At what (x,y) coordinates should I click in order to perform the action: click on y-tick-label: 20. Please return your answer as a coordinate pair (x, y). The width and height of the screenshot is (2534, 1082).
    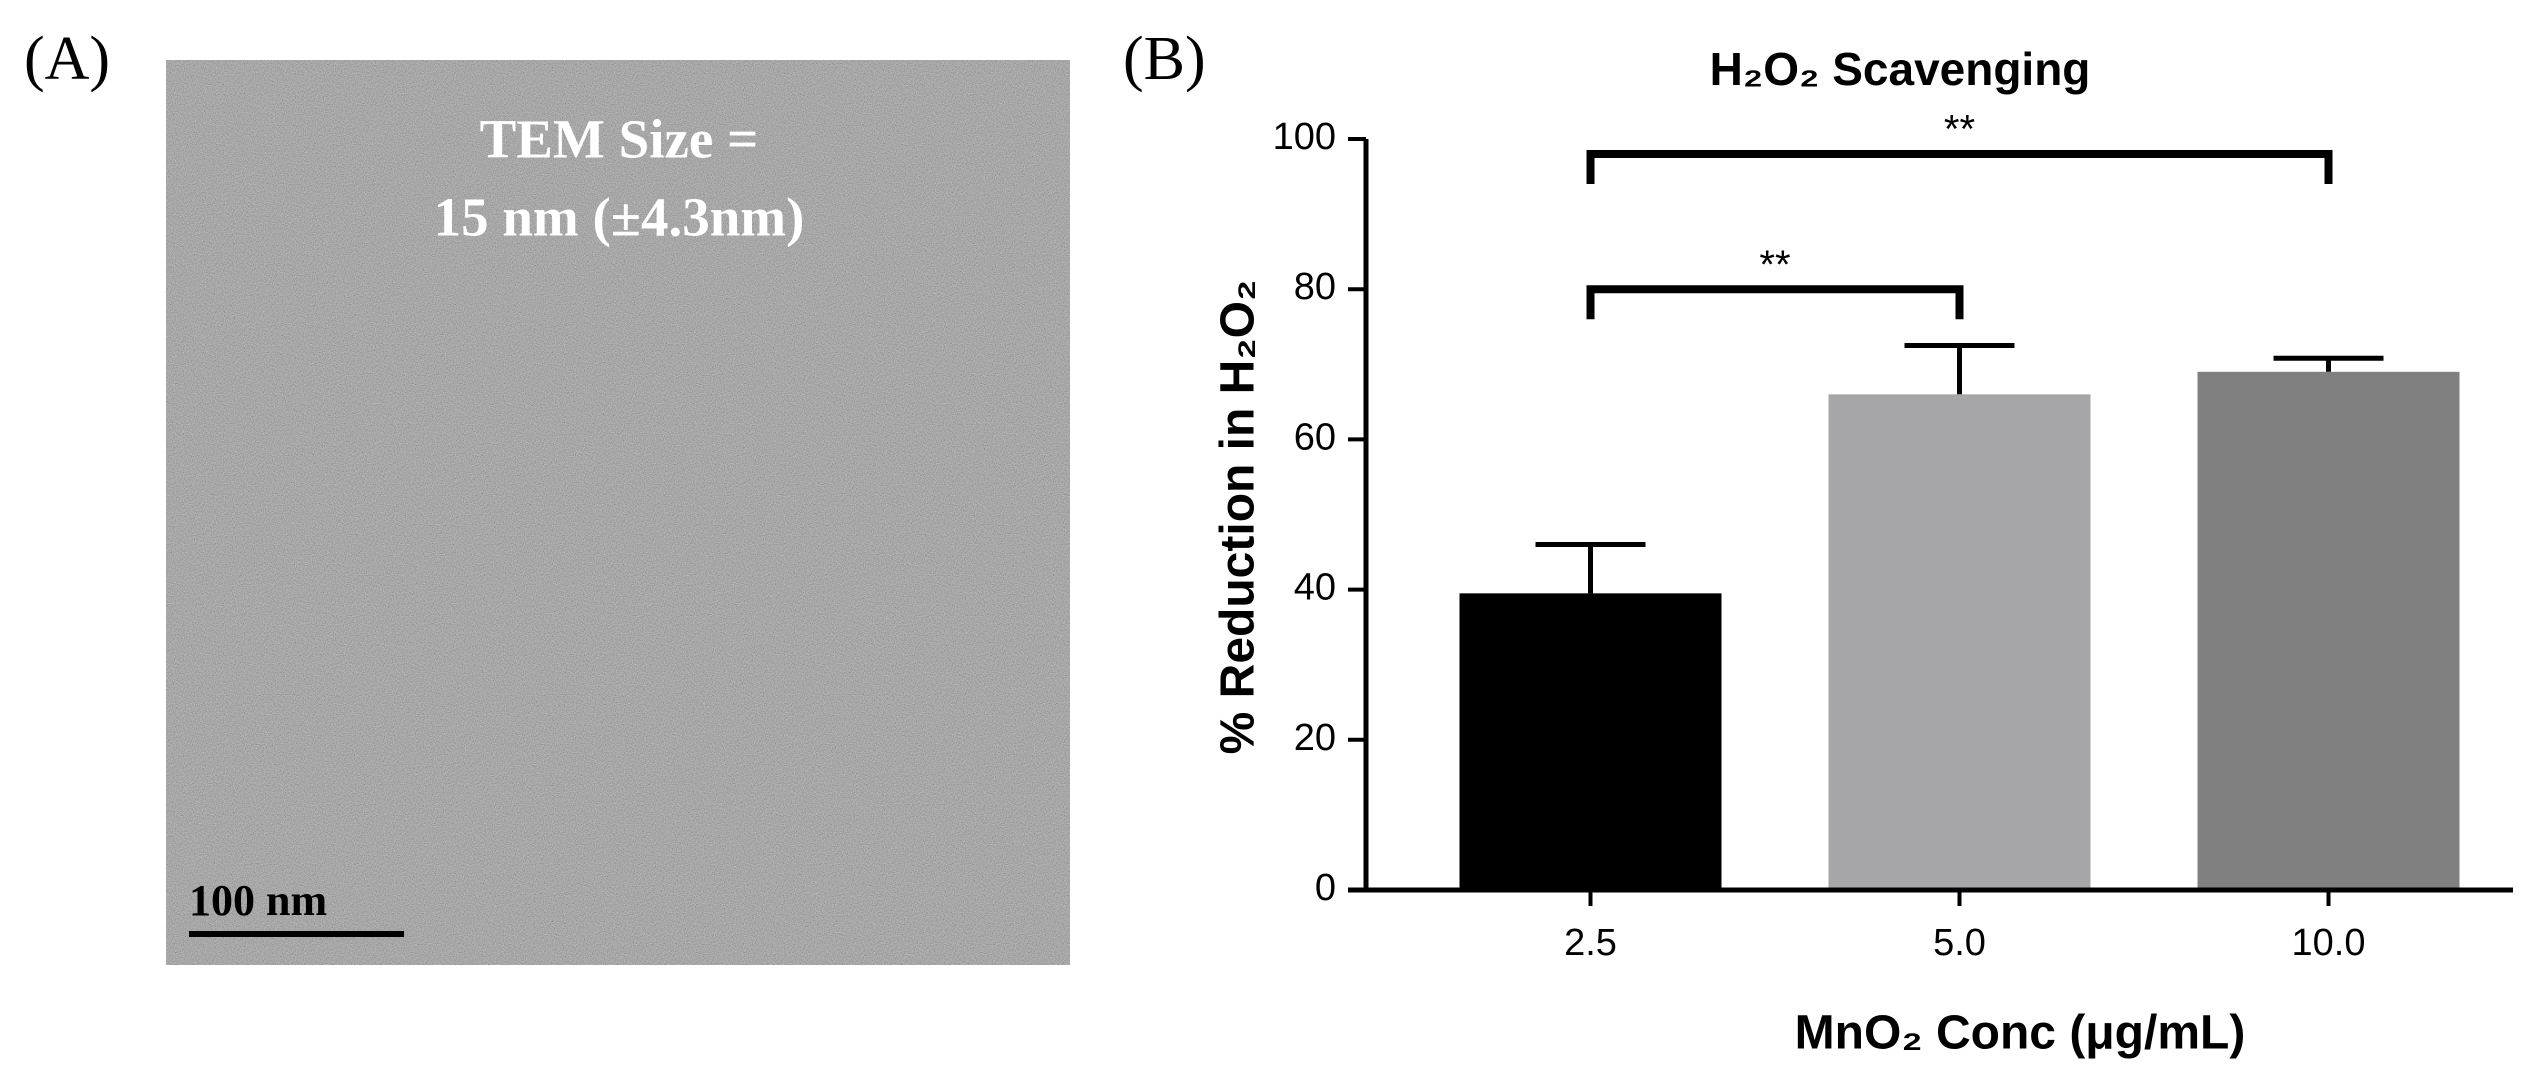
    Looking at the image, I should click on (1315, 738).